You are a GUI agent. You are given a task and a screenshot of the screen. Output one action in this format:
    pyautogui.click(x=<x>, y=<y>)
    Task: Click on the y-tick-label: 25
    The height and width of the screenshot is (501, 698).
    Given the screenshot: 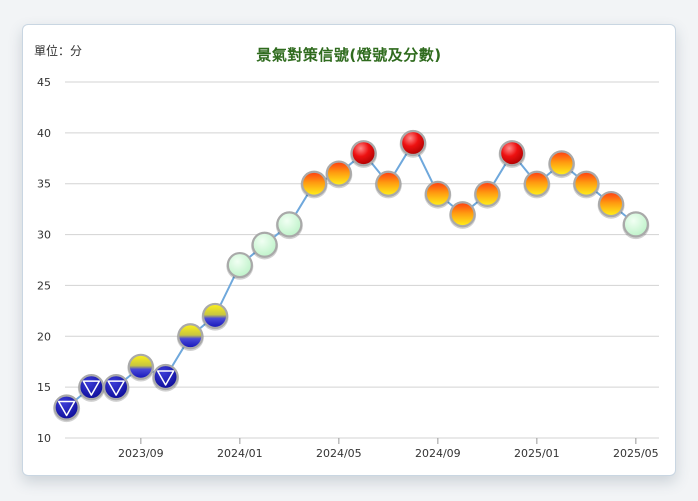 What is the action you would take?
    pyautogui.click(x=44, y=285)
    